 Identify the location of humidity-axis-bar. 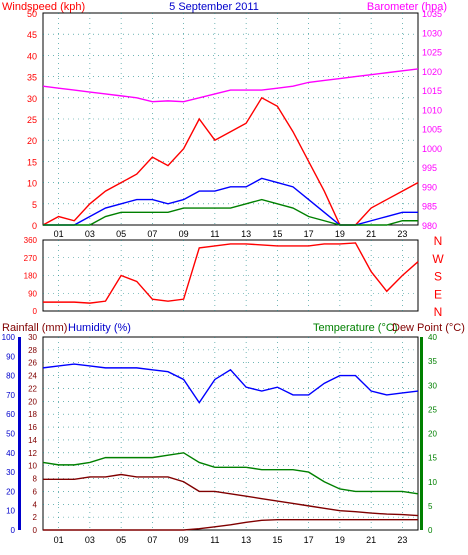
(19, 433).